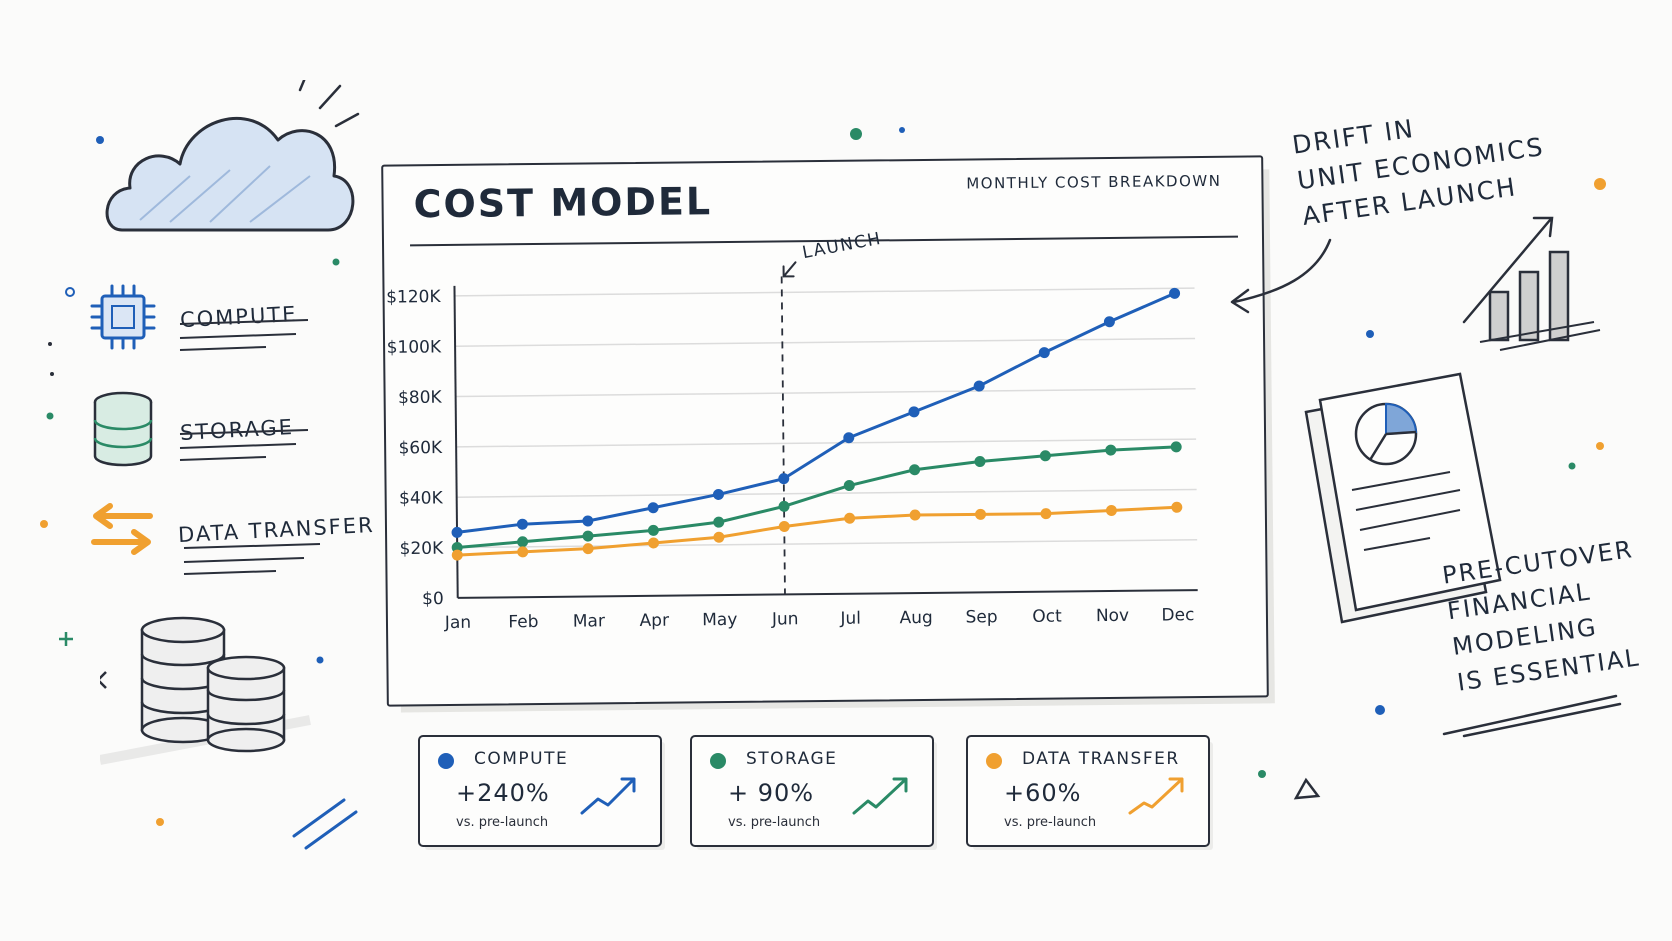 Image resolution: width=1672 pixels, height=941 pixels. I want to click on x-tick-label: Apr, so click(655, 621).